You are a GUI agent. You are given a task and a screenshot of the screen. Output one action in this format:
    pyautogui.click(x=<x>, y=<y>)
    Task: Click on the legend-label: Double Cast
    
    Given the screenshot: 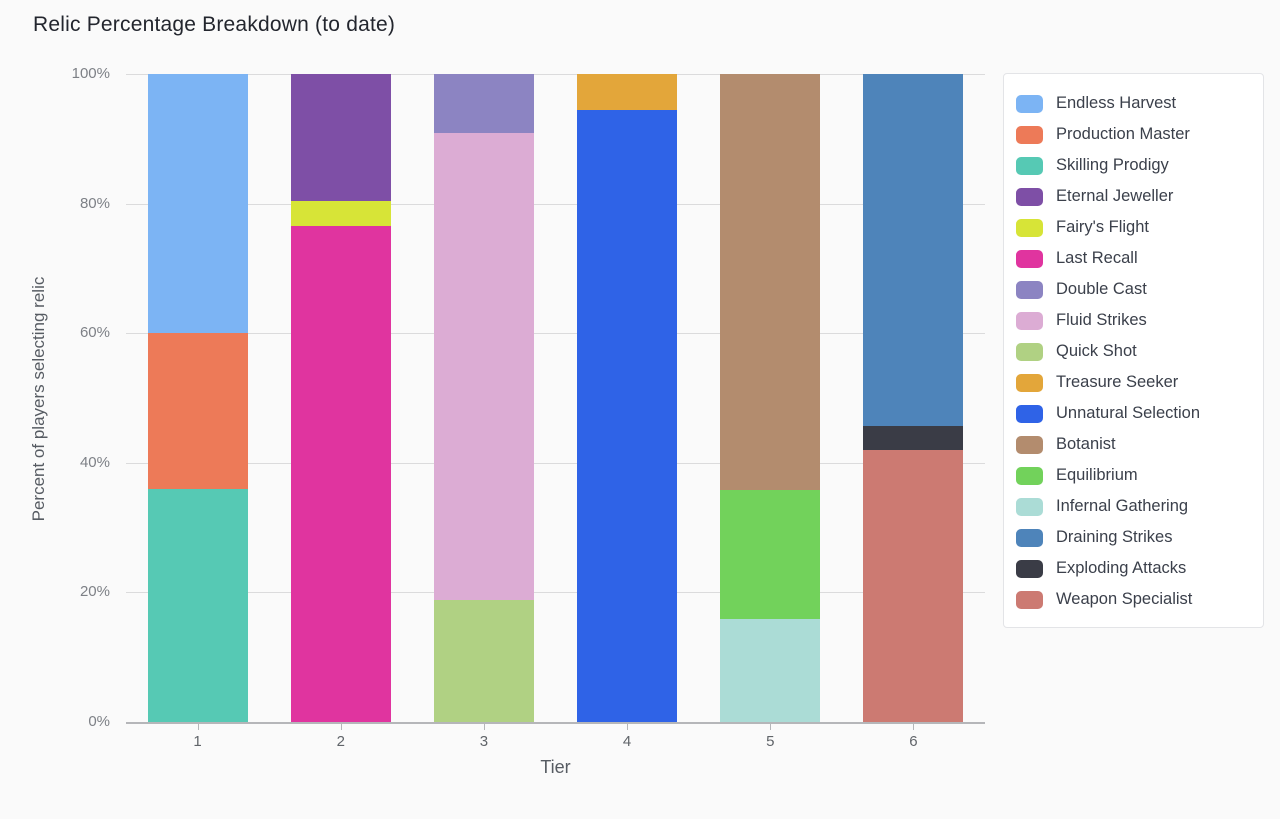 What is the action you would take?
    pyautogui.click(x=1101, y=289)
    